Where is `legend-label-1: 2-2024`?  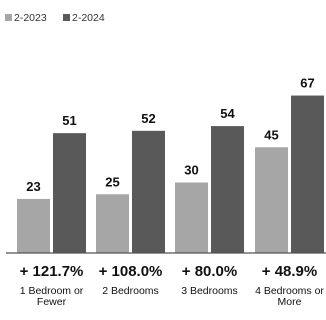 legend-label-1: 2-2024 is located at coordinates (88, 18).